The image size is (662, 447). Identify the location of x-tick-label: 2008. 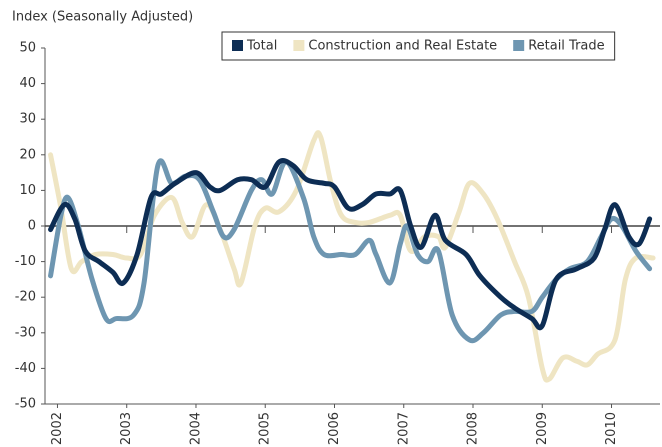
(473, 428).